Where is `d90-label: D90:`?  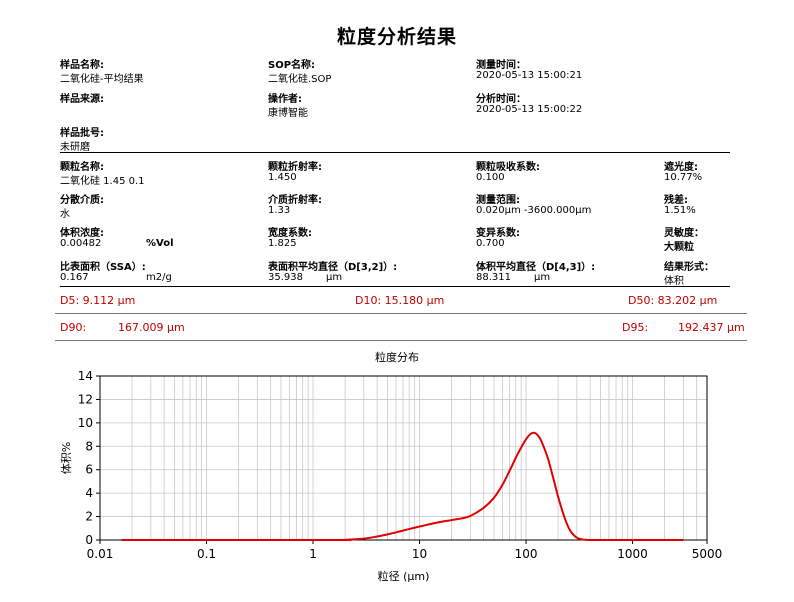 d90-label: D90: is located at coordinates (73, 327).